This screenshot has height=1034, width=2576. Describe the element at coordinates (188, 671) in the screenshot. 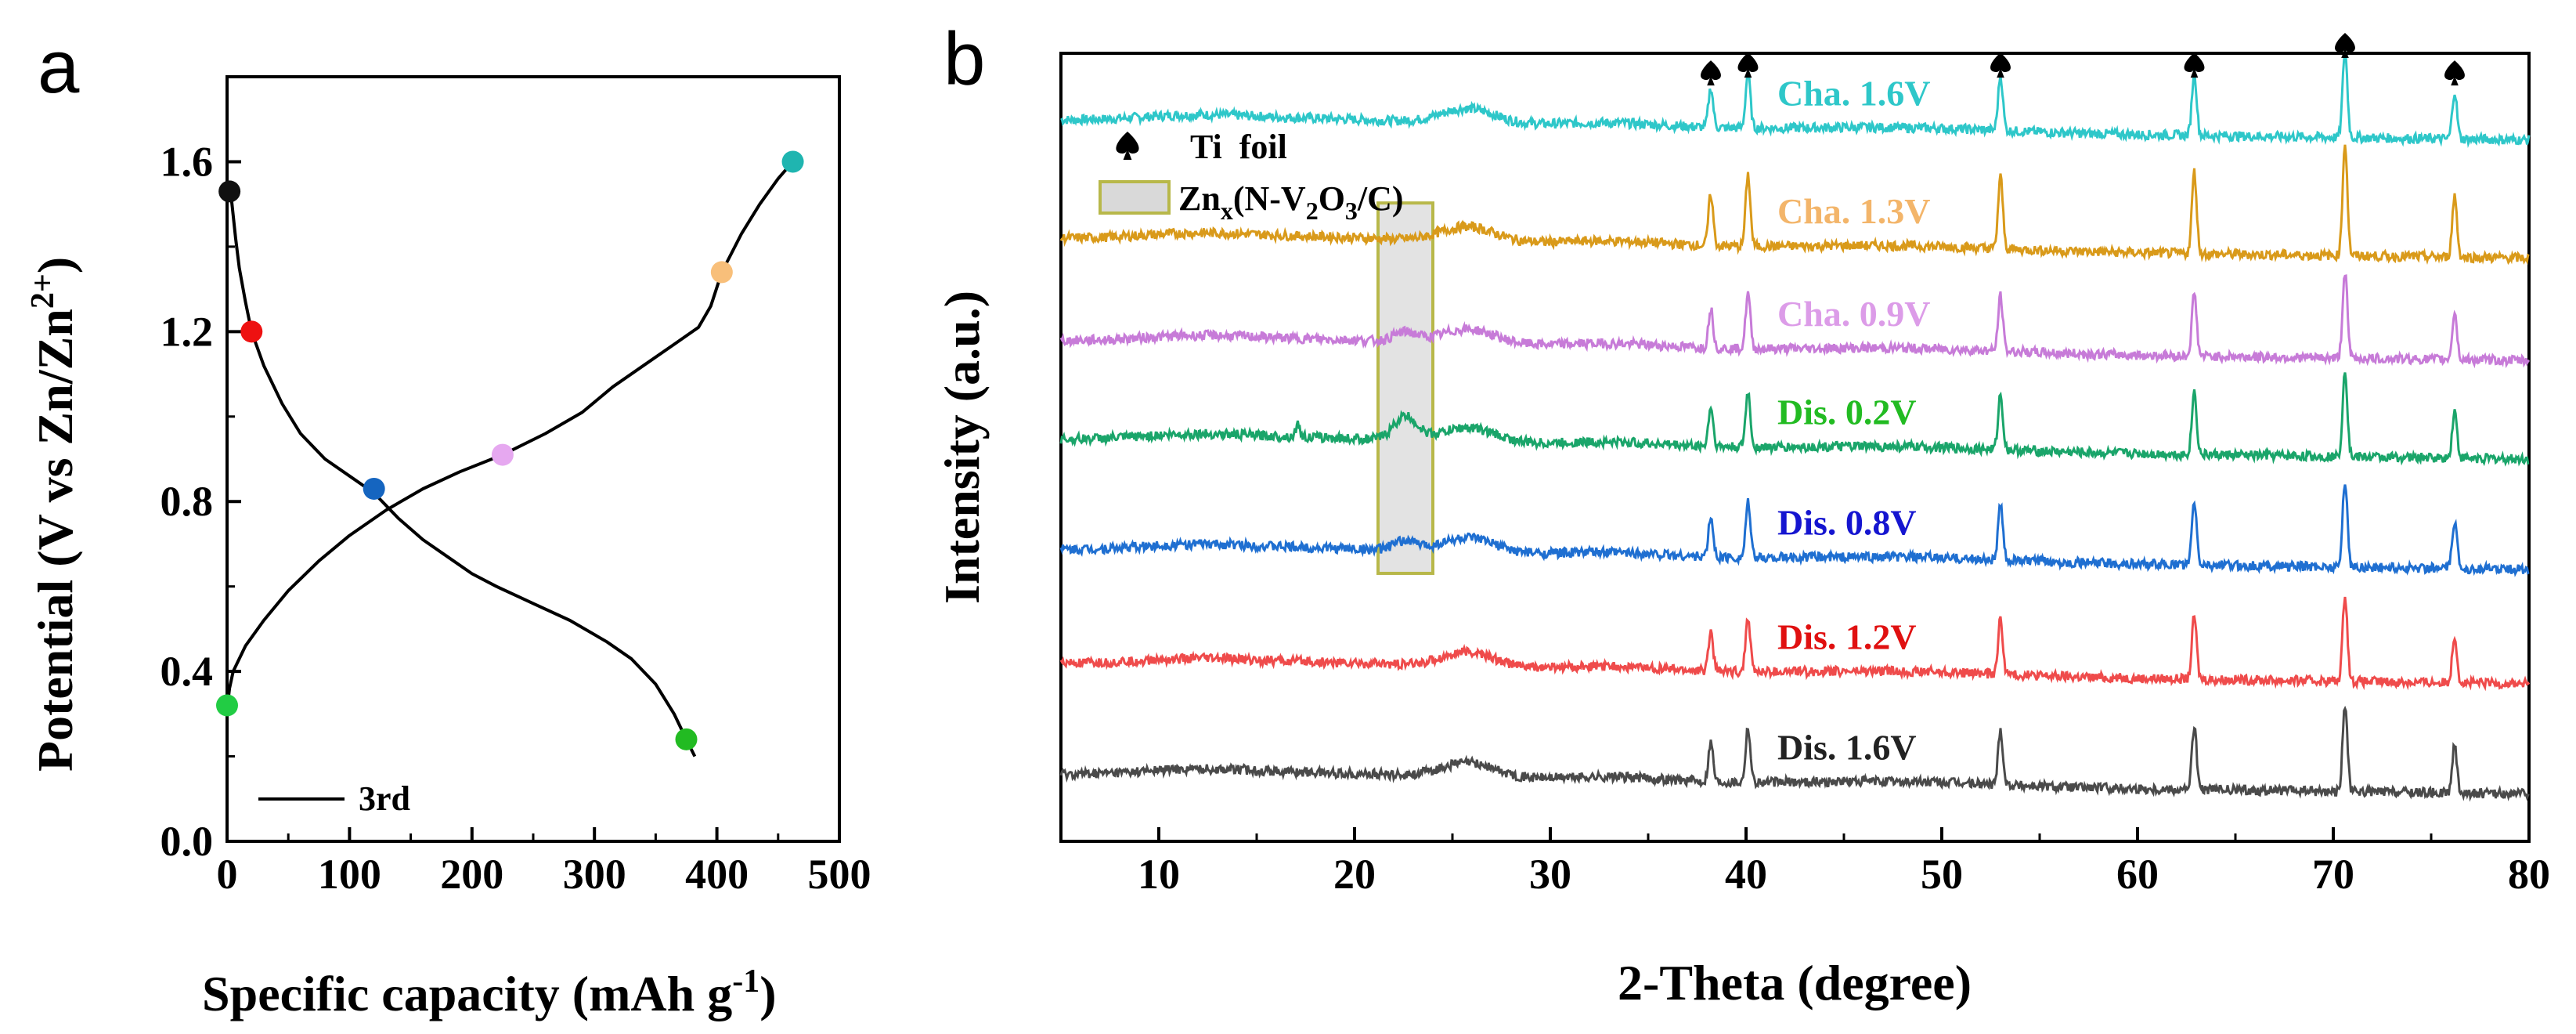

I see `y-tick-label-a: 0.4` at that location.